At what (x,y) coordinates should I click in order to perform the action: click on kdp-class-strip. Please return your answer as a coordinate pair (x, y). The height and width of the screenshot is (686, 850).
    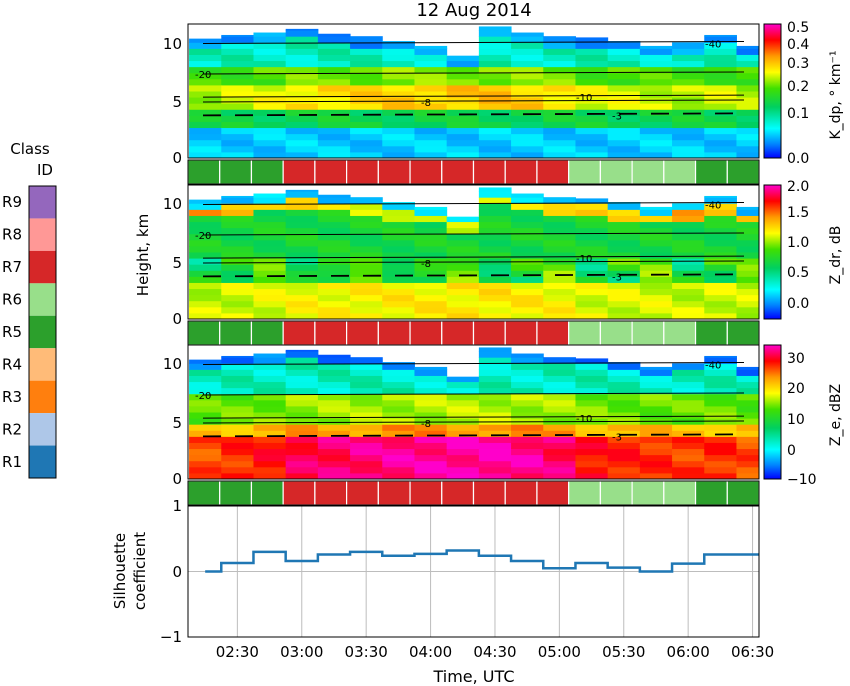
    Looking at the image, I should click on (473, 172).